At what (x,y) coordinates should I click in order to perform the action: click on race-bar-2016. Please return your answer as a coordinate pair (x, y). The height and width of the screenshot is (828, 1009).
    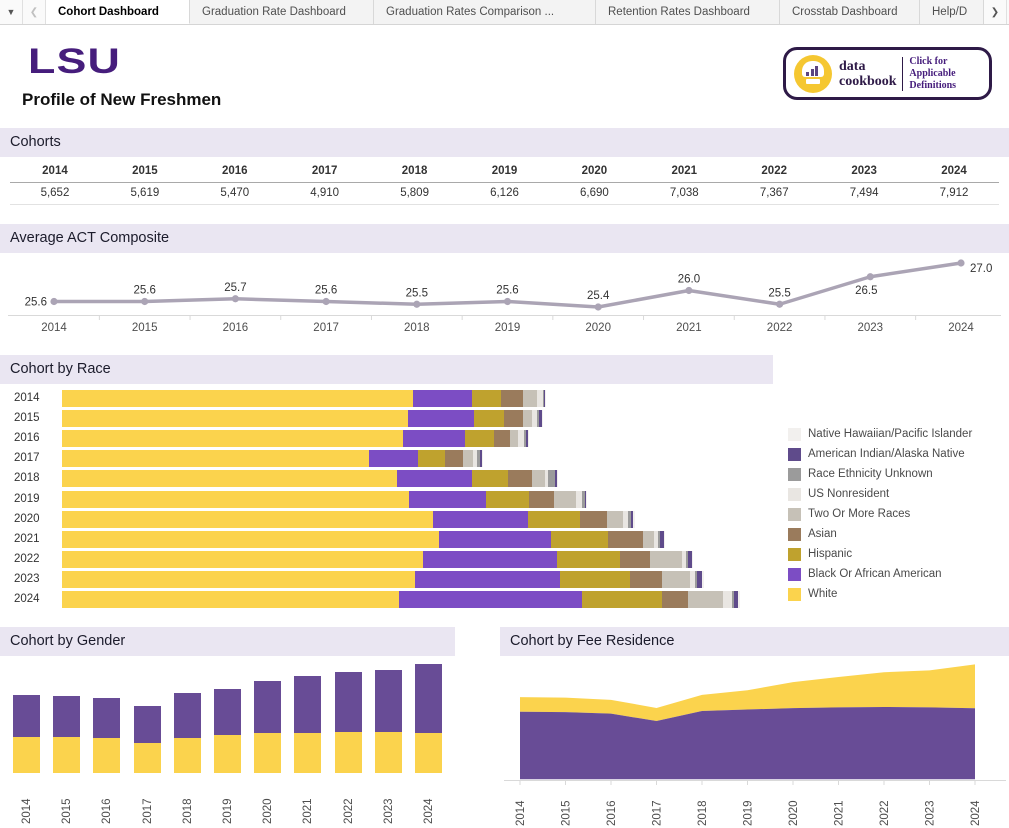
    Looking at the image, I should click on (295, 439).